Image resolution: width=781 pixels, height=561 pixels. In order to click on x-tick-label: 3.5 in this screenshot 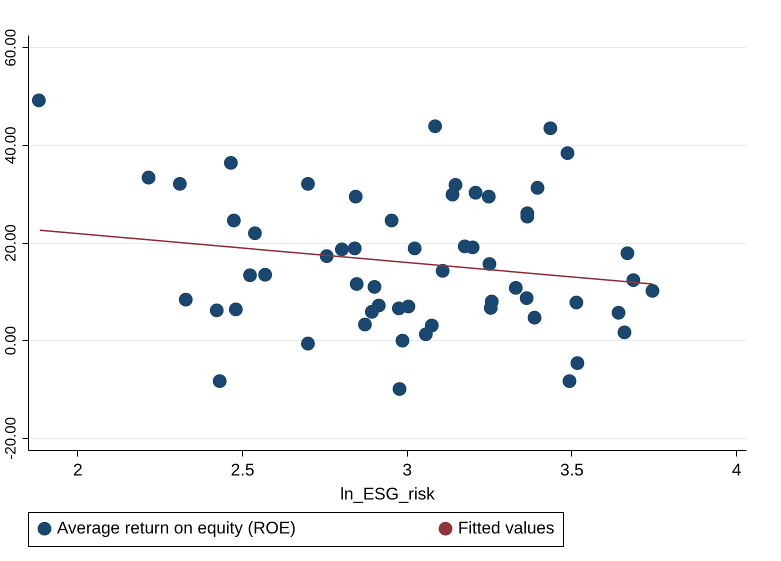, I will do `click(572, 470)`.